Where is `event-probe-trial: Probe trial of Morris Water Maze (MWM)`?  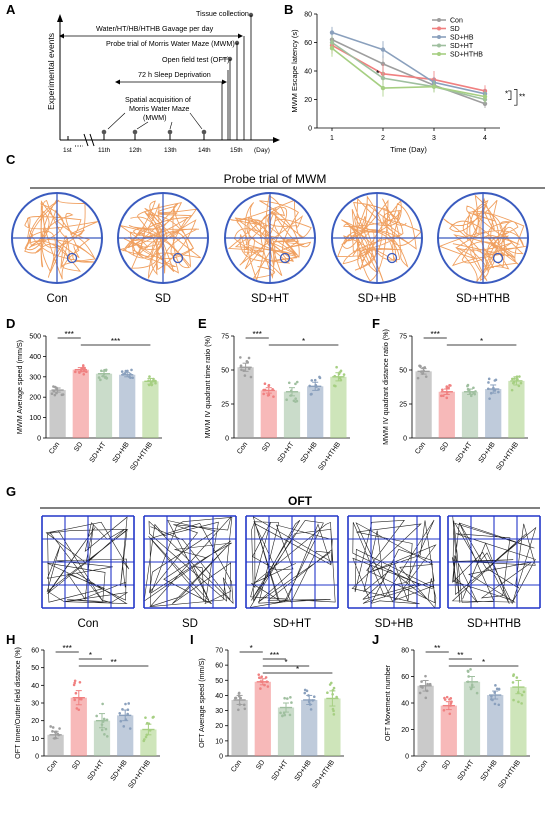 event-probe-trial: Probe trial of Morris Water Maze (MWM) is located at coordinates (170, 43).